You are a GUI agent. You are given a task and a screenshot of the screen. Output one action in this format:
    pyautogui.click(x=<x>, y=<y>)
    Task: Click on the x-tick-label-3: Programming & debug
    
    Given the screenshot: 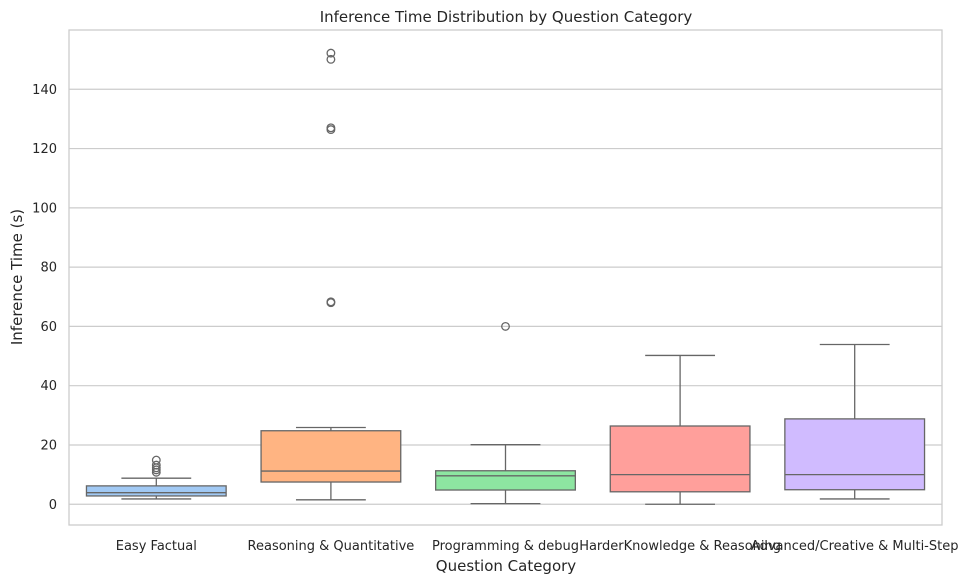 What is the action you would take?
    pyautogui.click(x=505, y=546)
    